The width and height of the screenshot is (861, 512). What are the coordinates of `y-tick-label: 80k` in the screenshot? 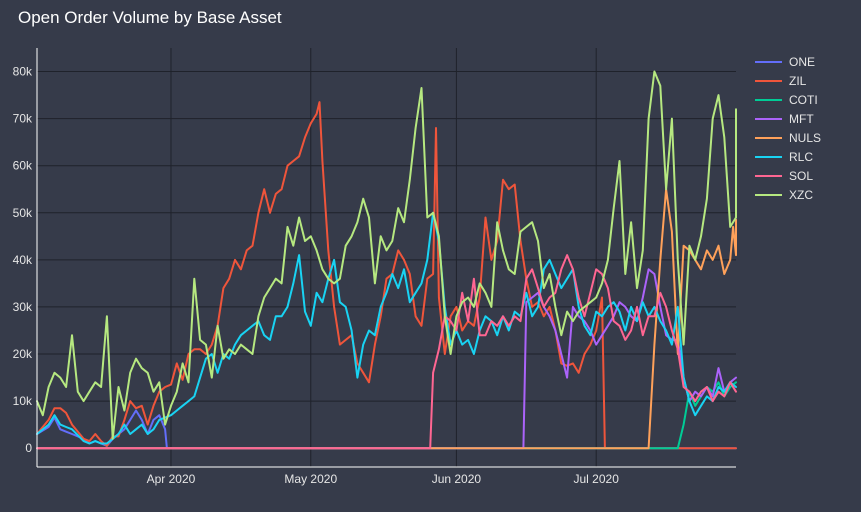 It's located at (23, 72).